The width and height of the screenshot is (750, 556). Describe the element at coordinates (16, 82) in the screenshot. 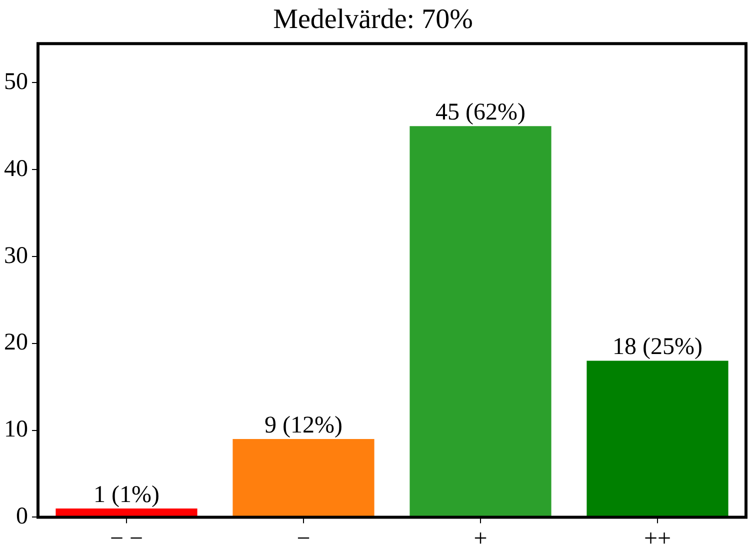

I see `y-tick-label: 50` at that location.